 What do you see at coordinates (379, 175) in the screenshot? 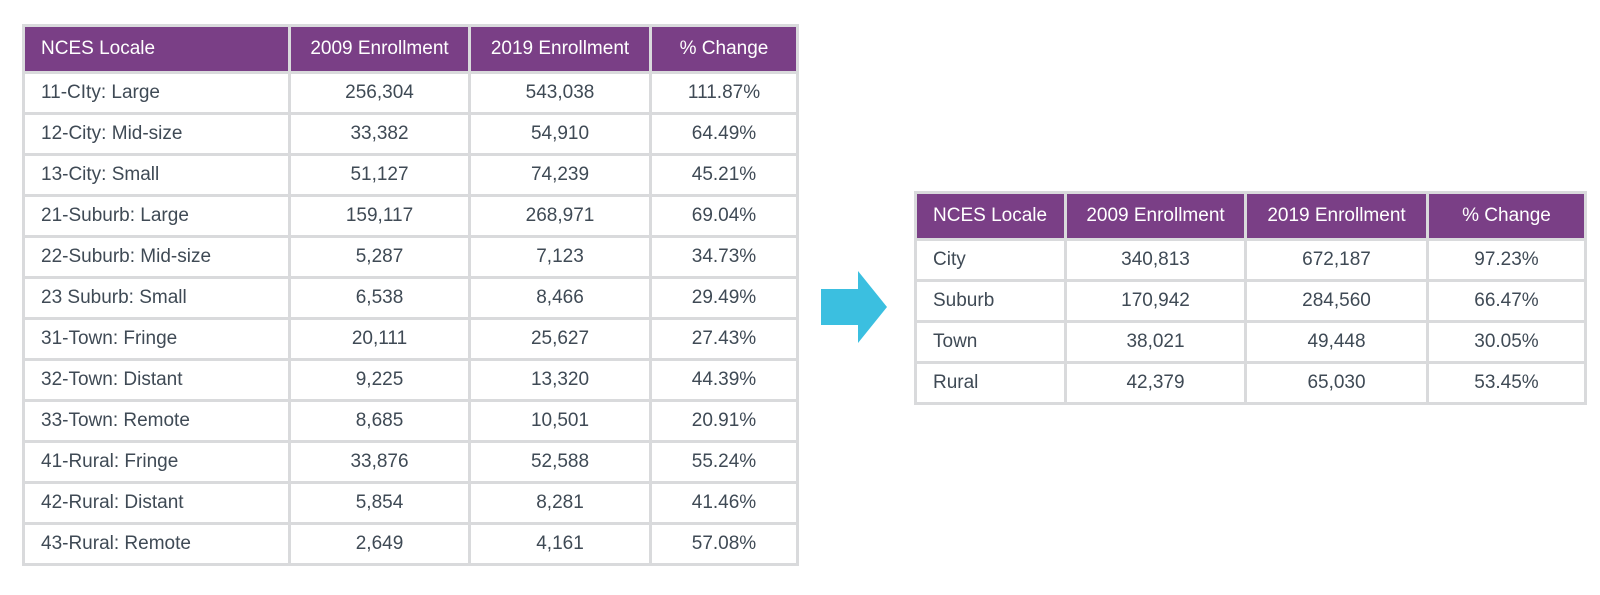
I see `enrollment-2009-cell: 51,127` at bounding box center [379, 175].